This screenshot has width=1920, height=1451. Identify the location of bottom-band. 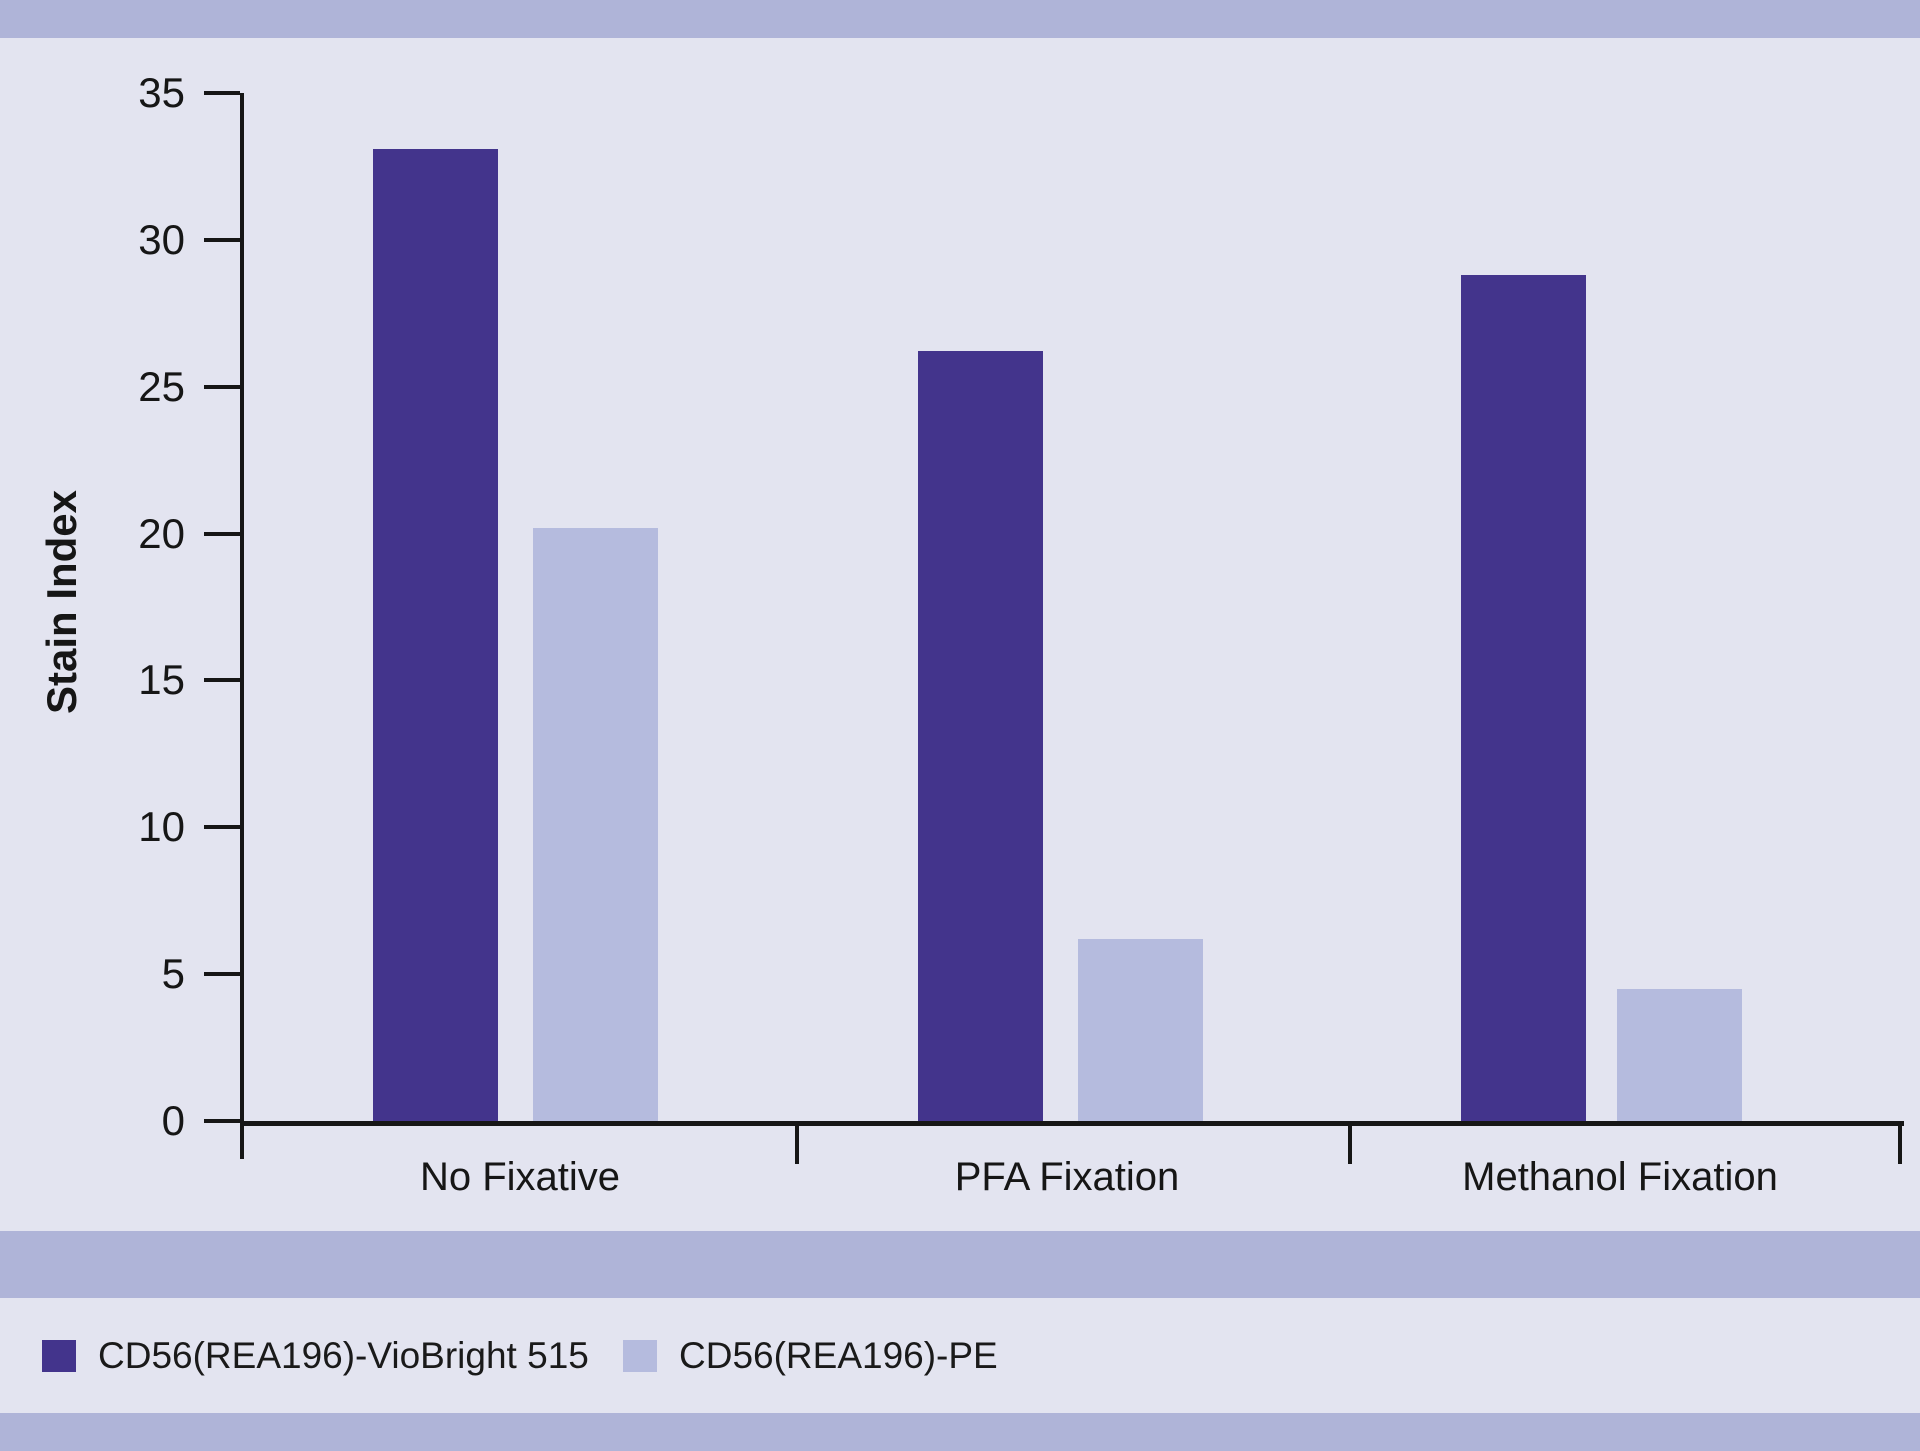
(960, 1432).